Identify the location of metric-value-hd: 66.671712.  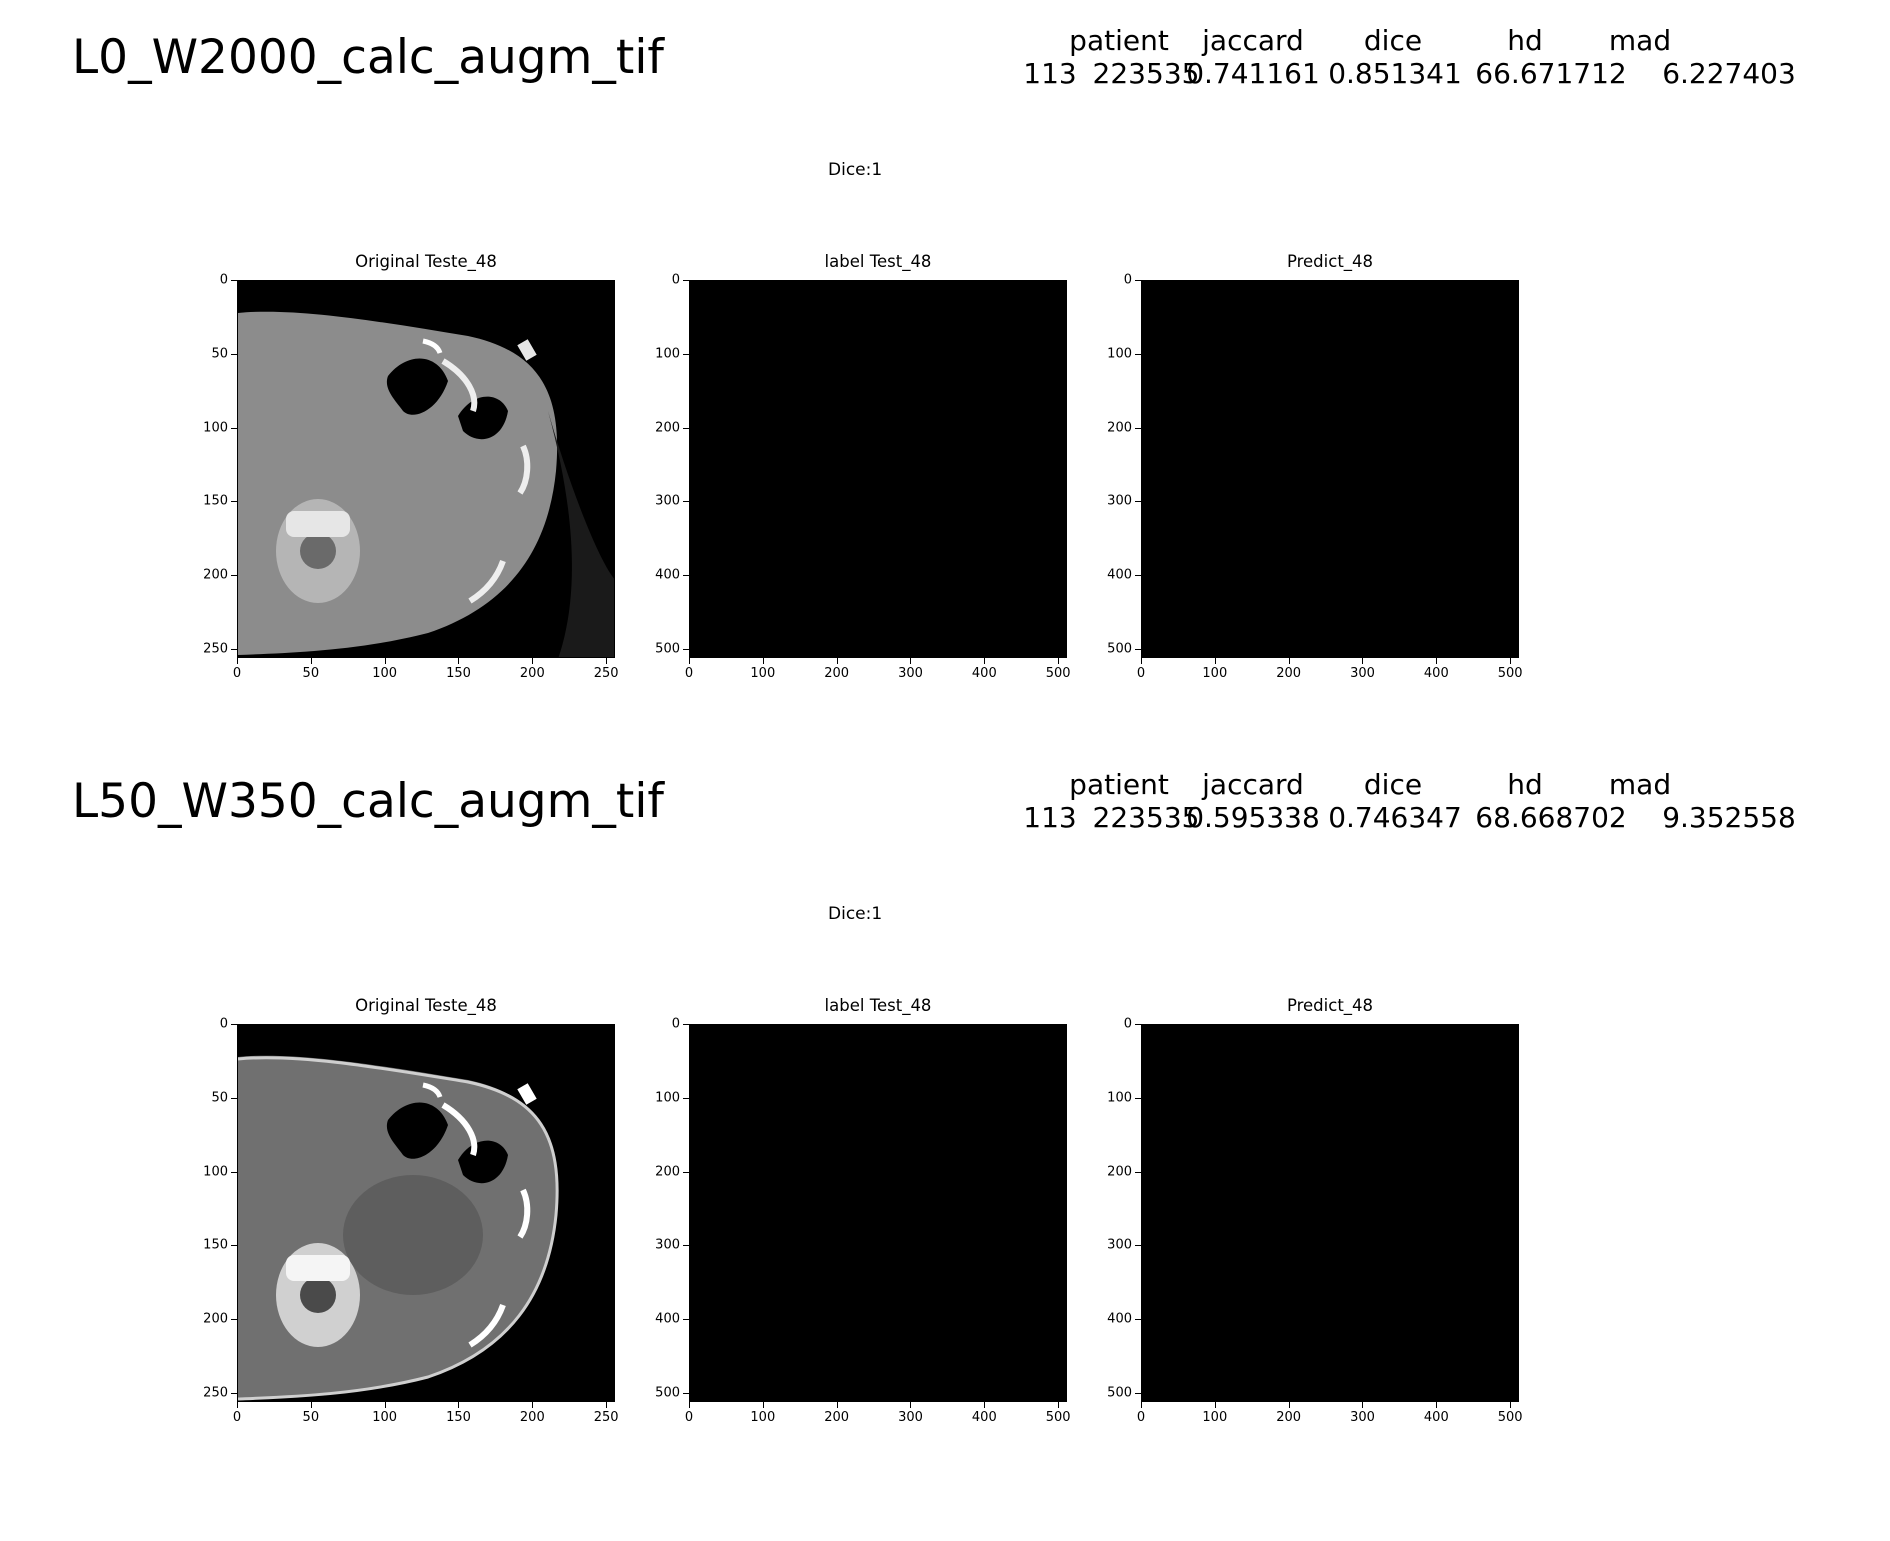
(1551, 73).